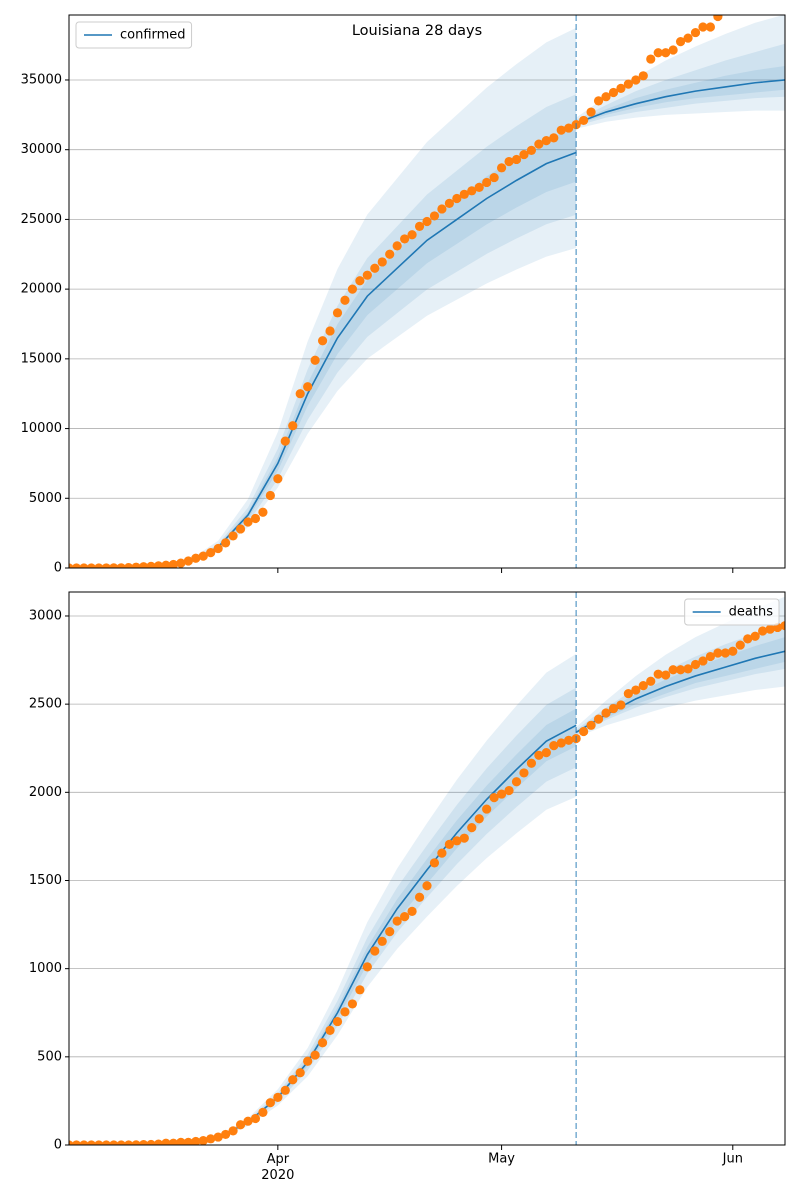 This screenshot has width=800, height=1200. Describe the element at coordinates (680, 685) in the screenshot. I see `confidence-band` at that location.